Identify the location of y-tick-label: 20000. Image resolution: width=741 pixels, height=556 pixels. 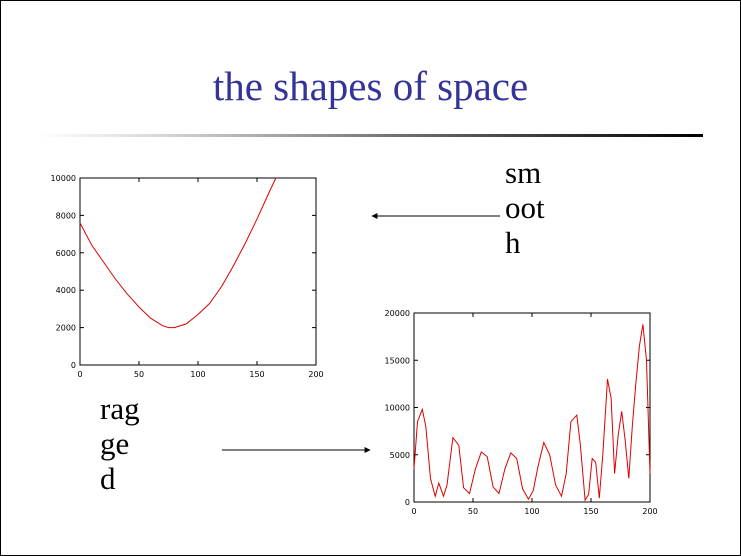
(397, 313).